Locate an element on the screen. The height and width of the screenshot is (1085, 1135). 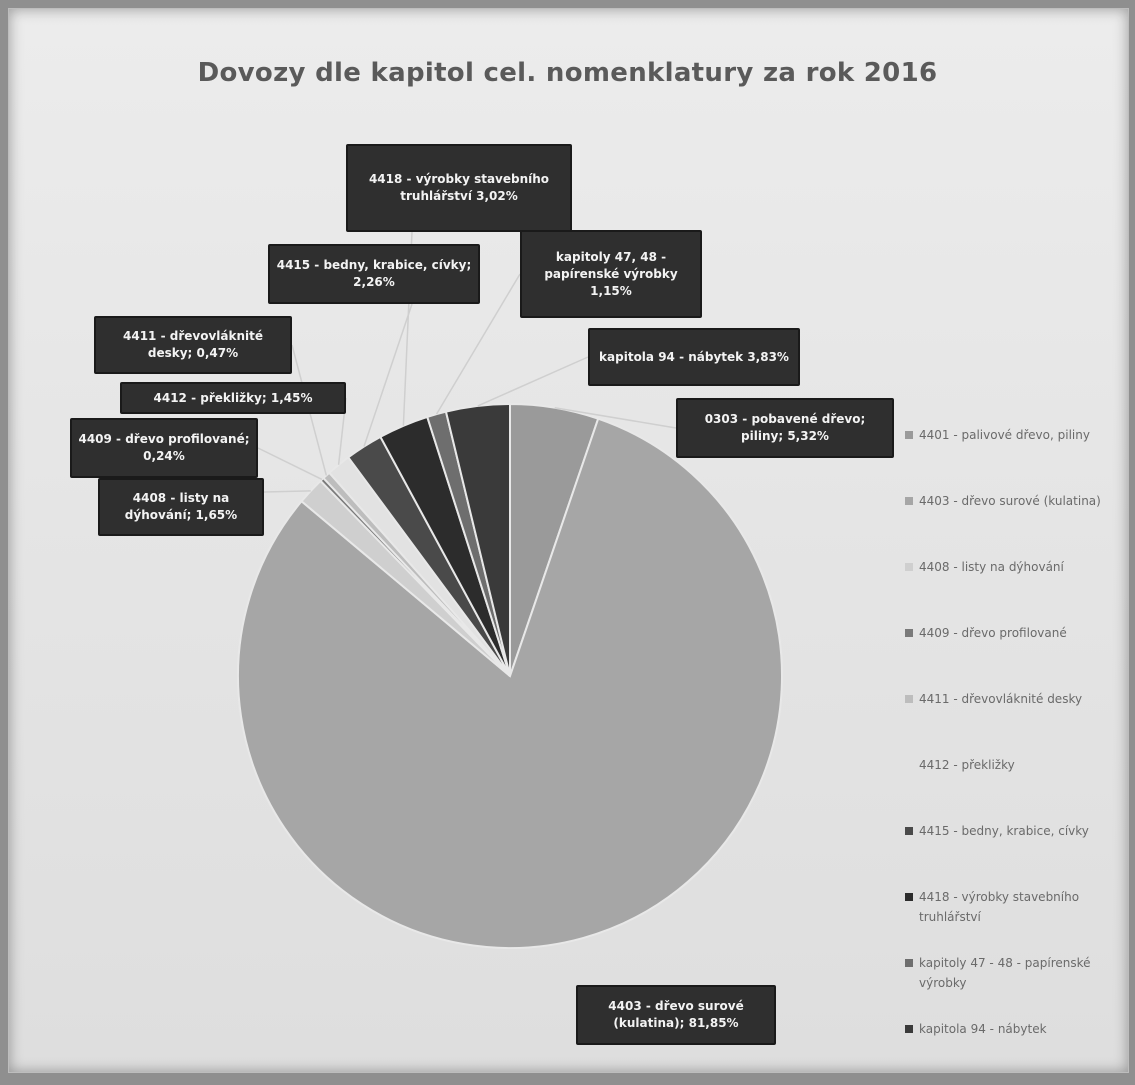
legend-item: 4412 - překližky is located at coordinates (1017, 788).